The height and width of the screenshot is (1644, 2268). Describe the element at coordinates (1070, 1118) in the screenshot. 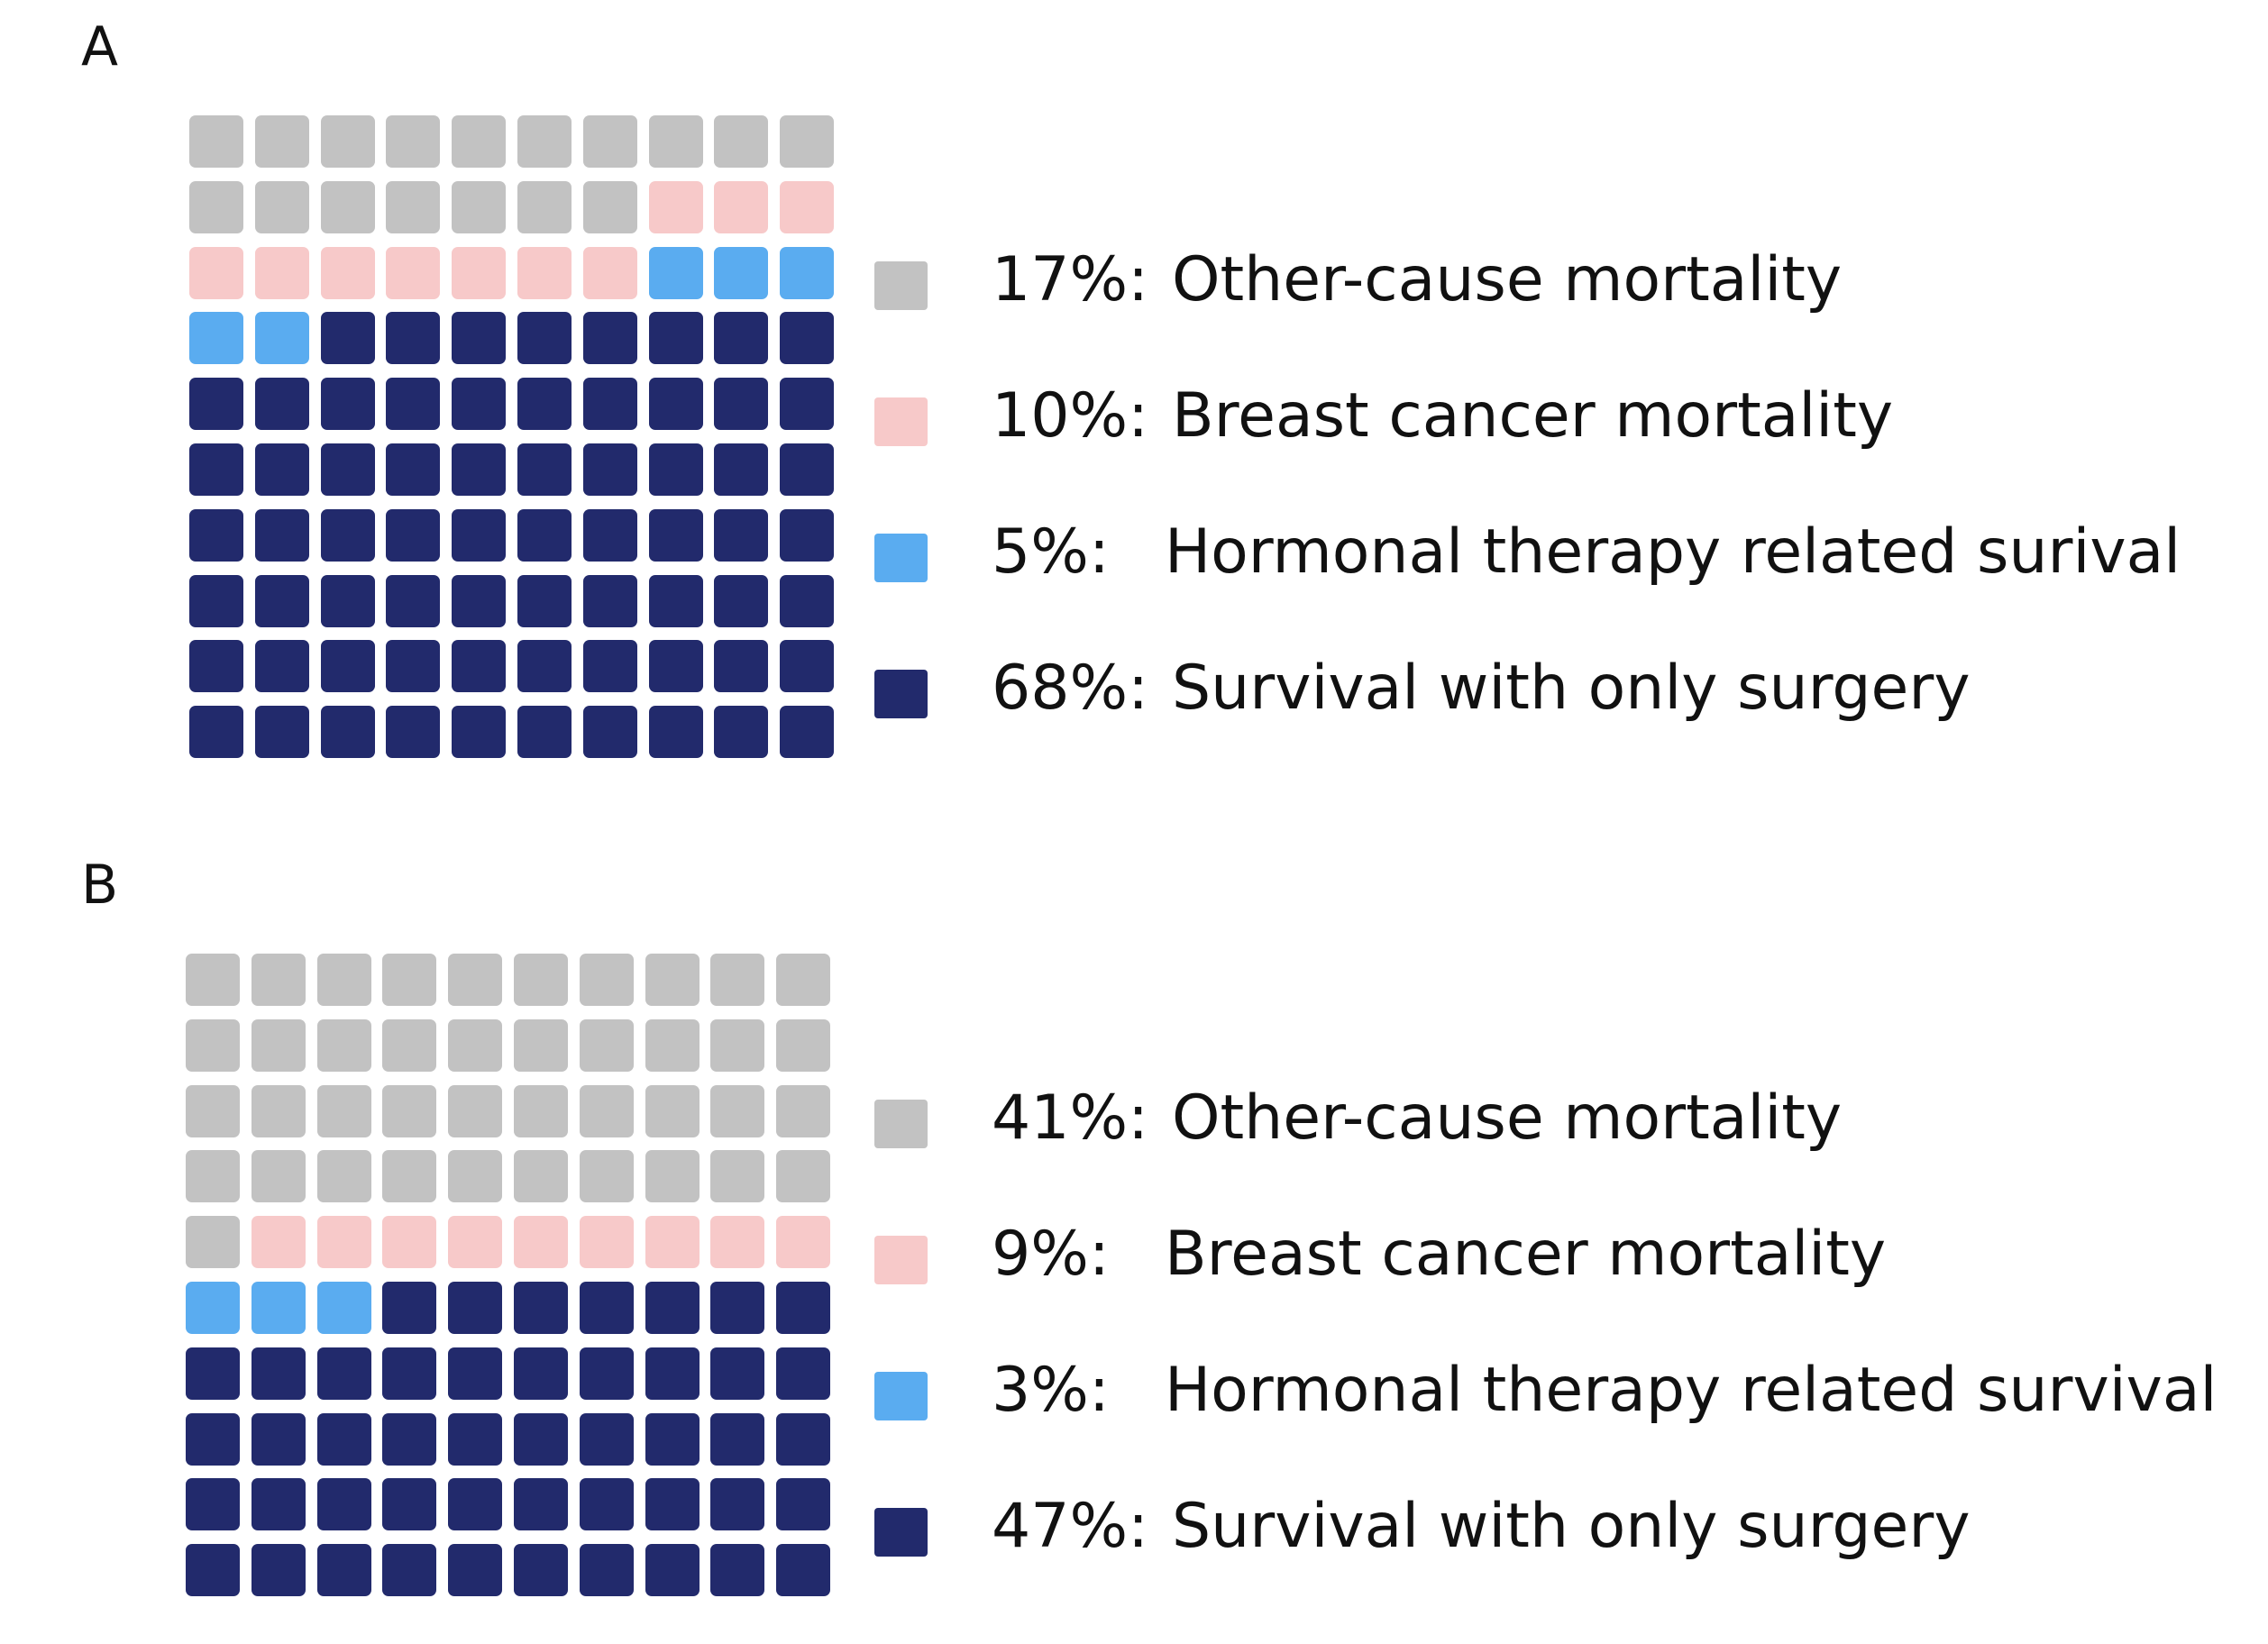

I see `legend-percent: 41%:` at that location.